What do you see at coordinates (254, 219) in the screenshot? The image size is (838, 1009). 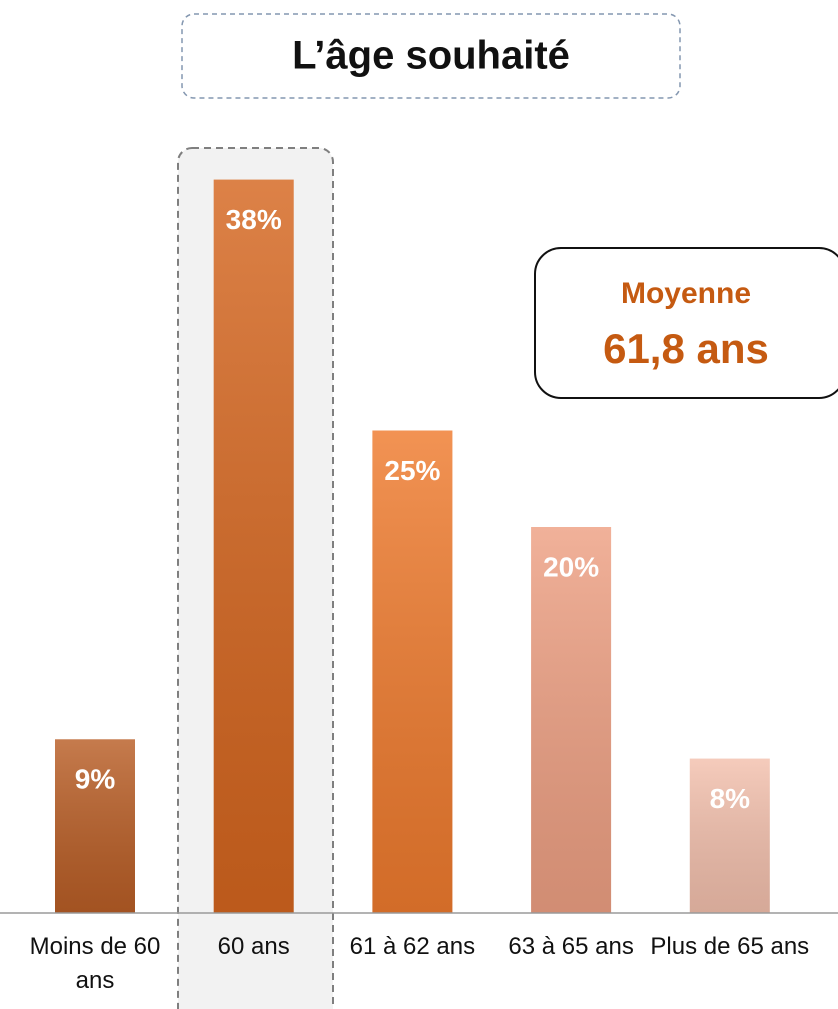 I see `value-label: 38%` at bounding box center [254, 219].